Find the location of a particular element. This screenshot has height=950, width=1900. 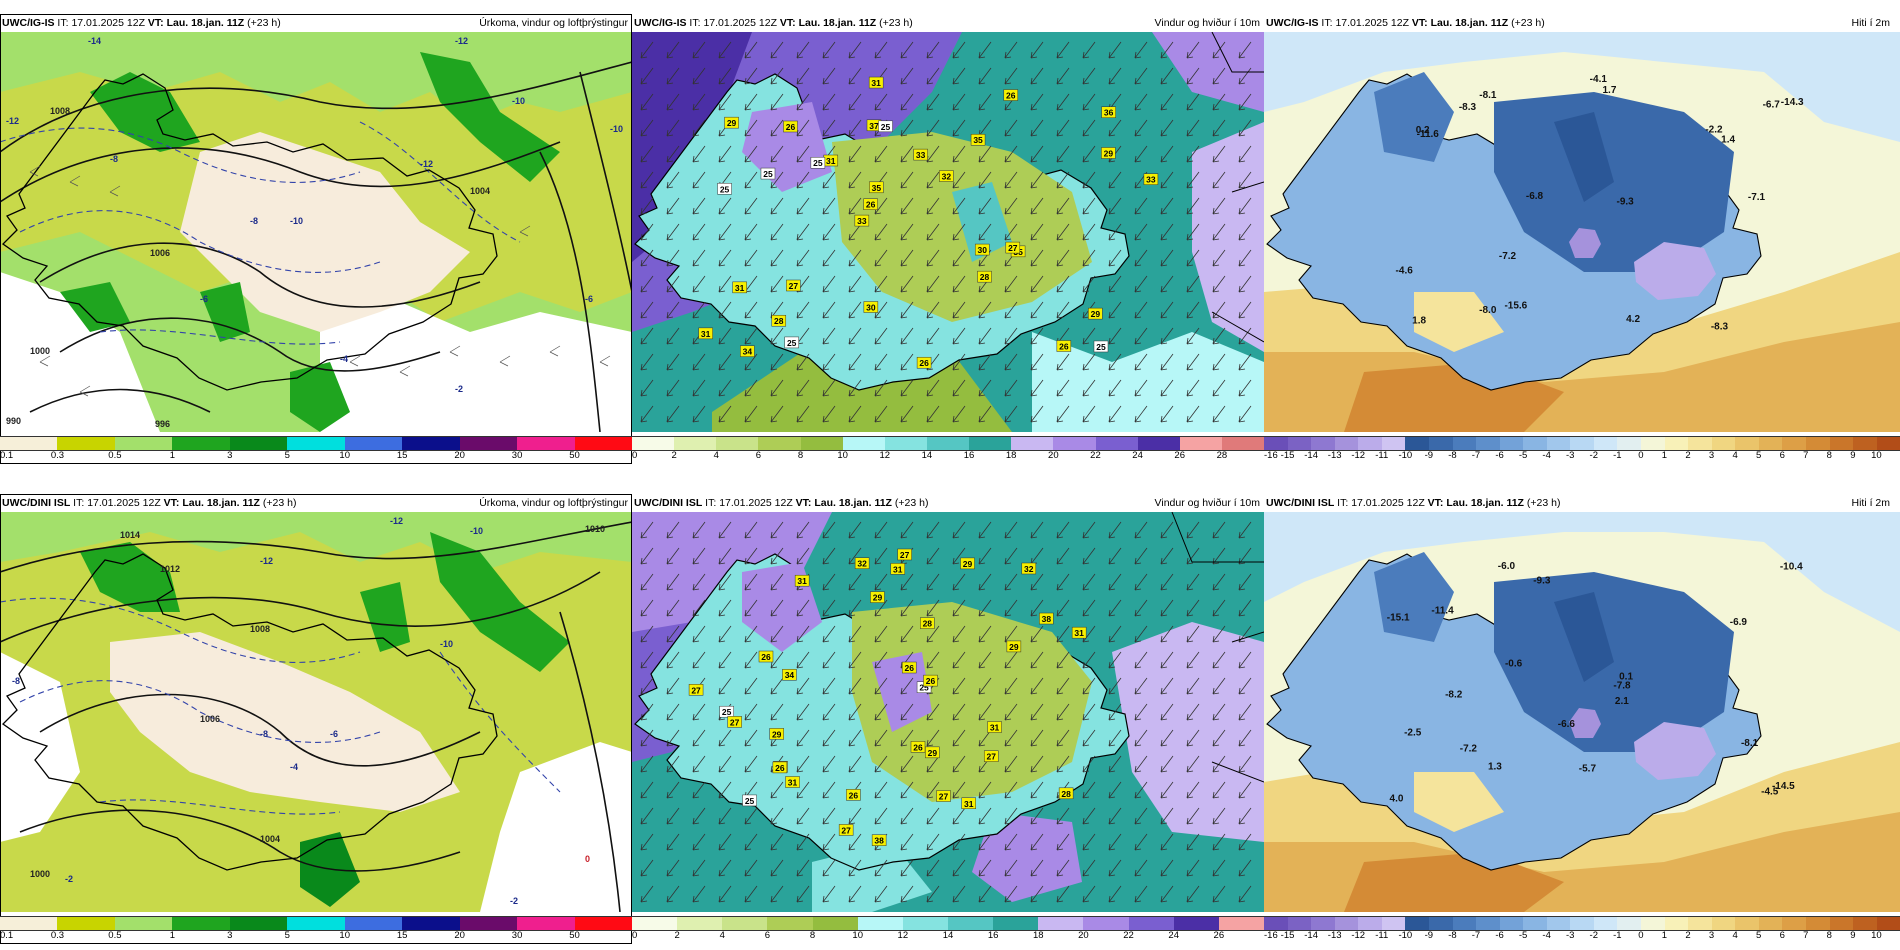

gust-label: 35 is located at coordinates (978, 139).